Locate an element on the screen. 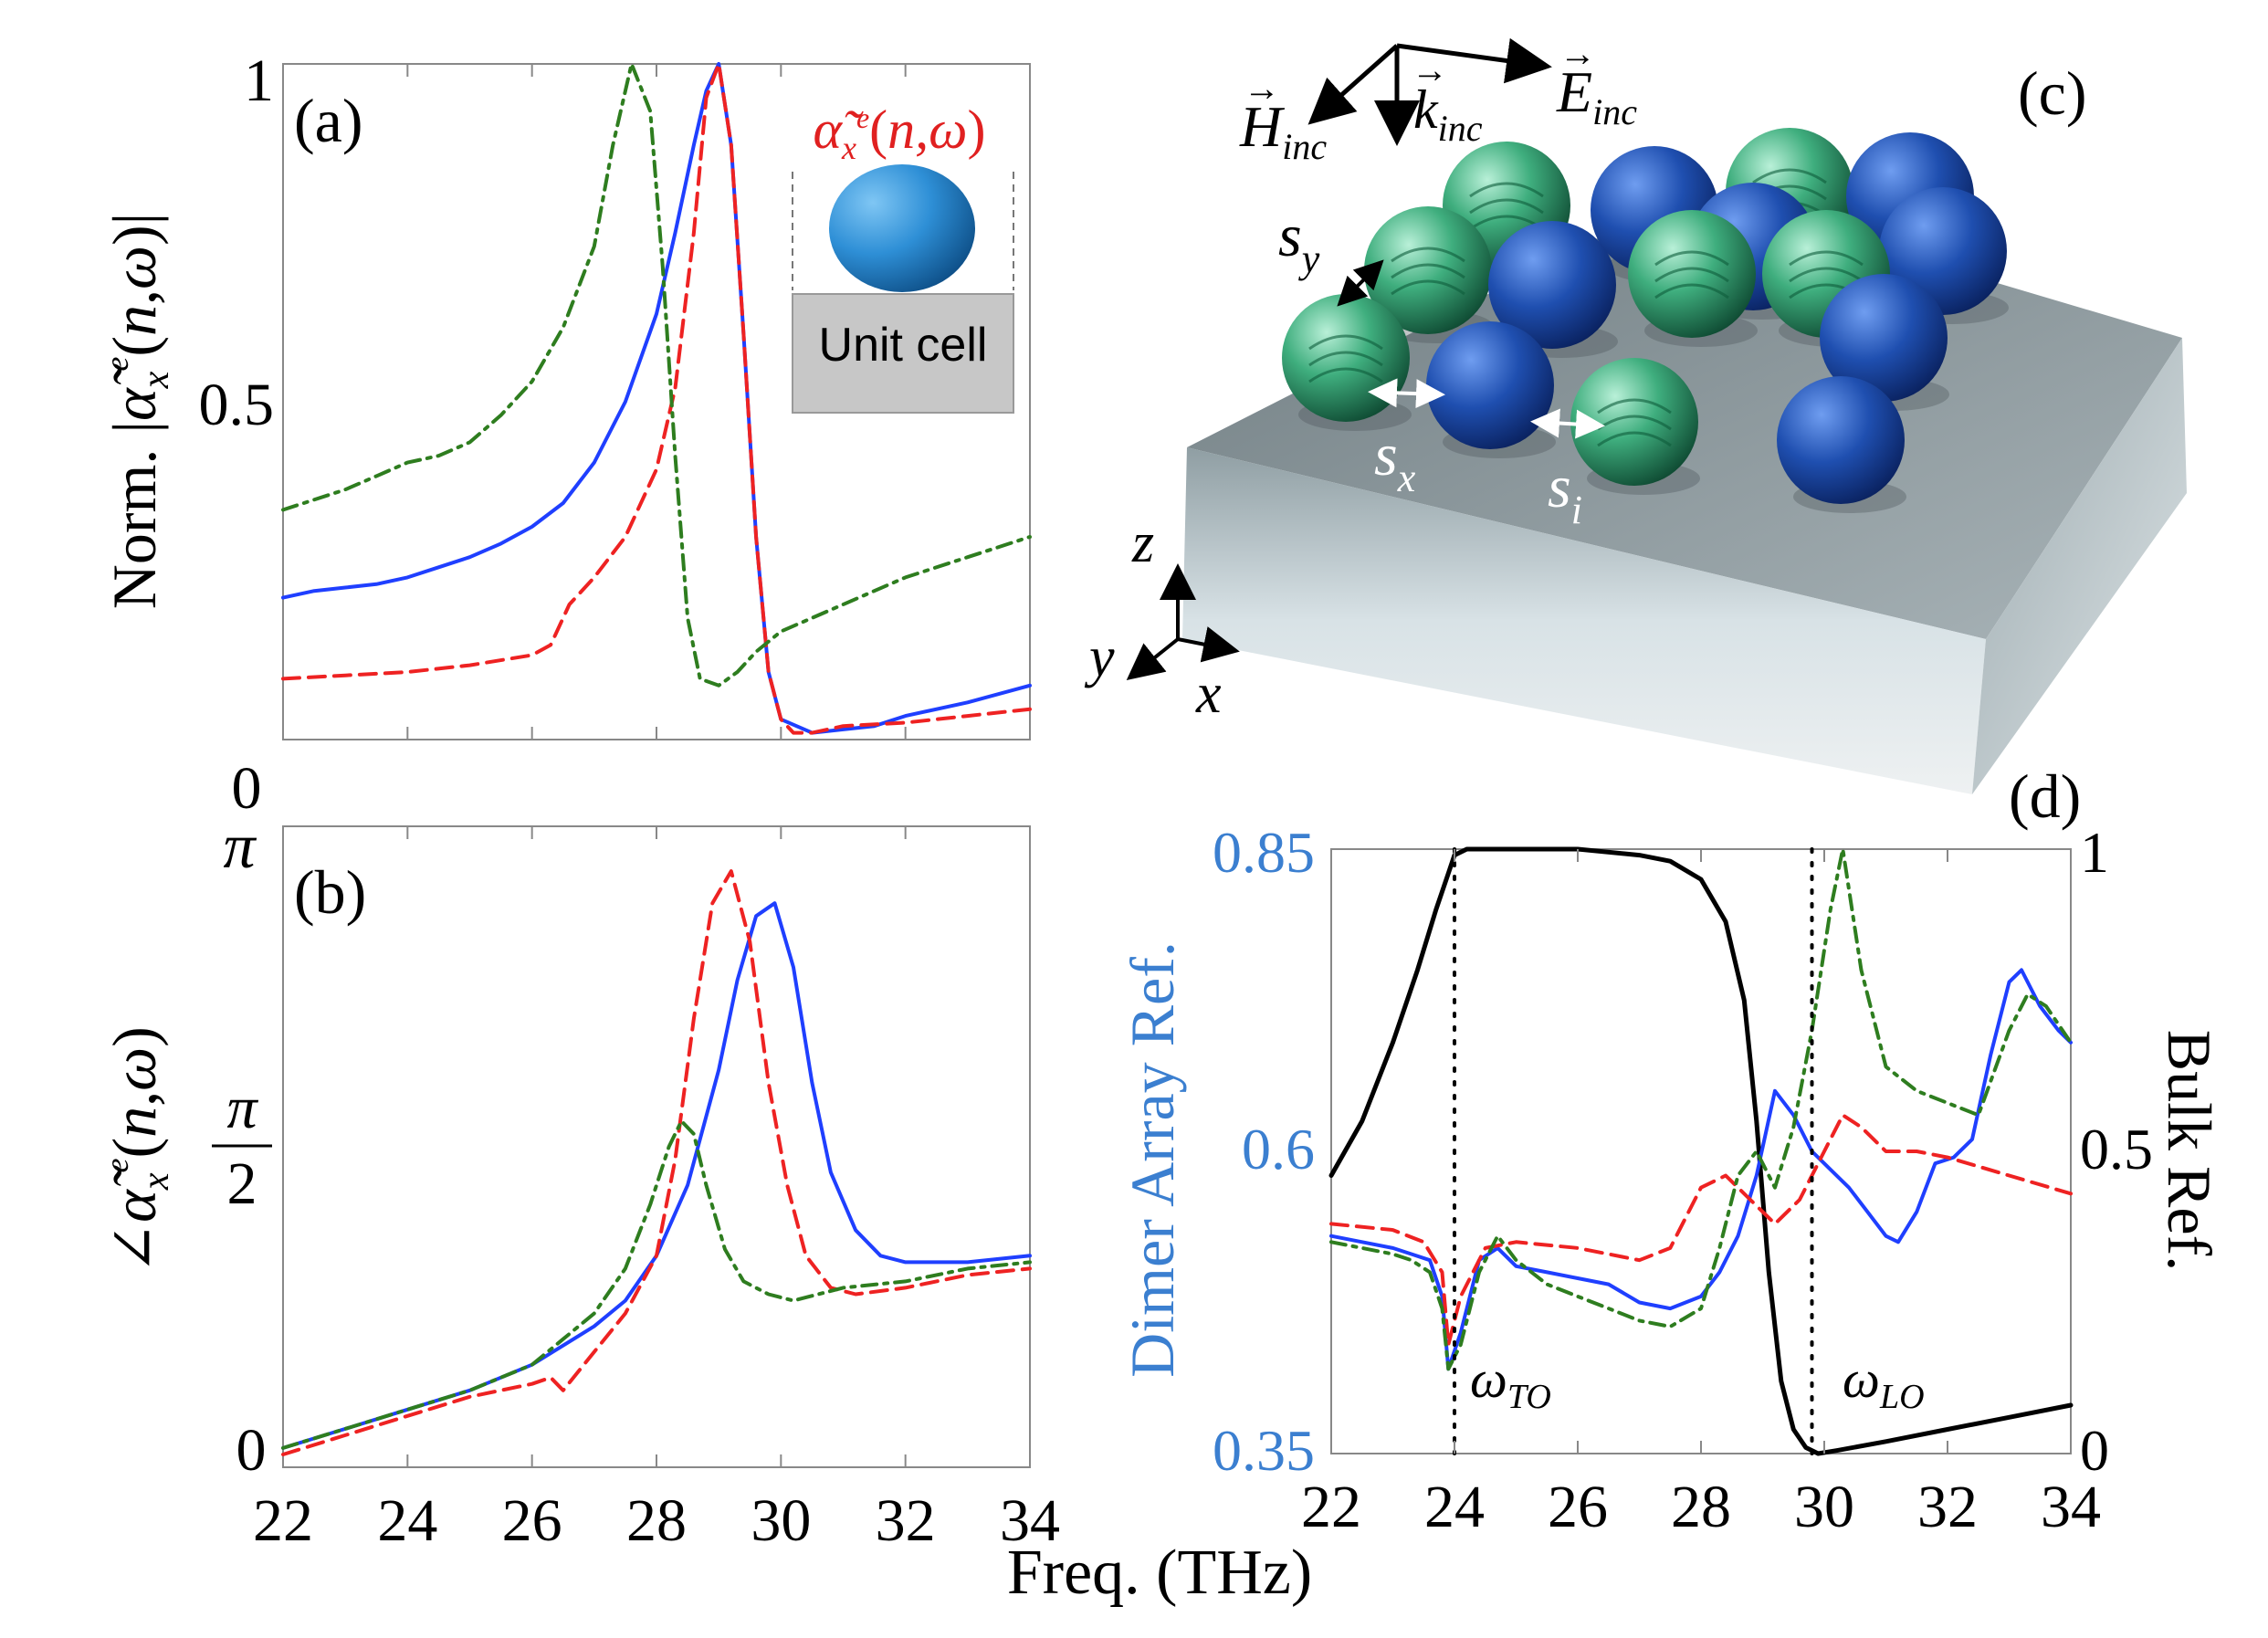  panel-d-series-bulk-ref-black- is located at coordinates (1701, 1151).